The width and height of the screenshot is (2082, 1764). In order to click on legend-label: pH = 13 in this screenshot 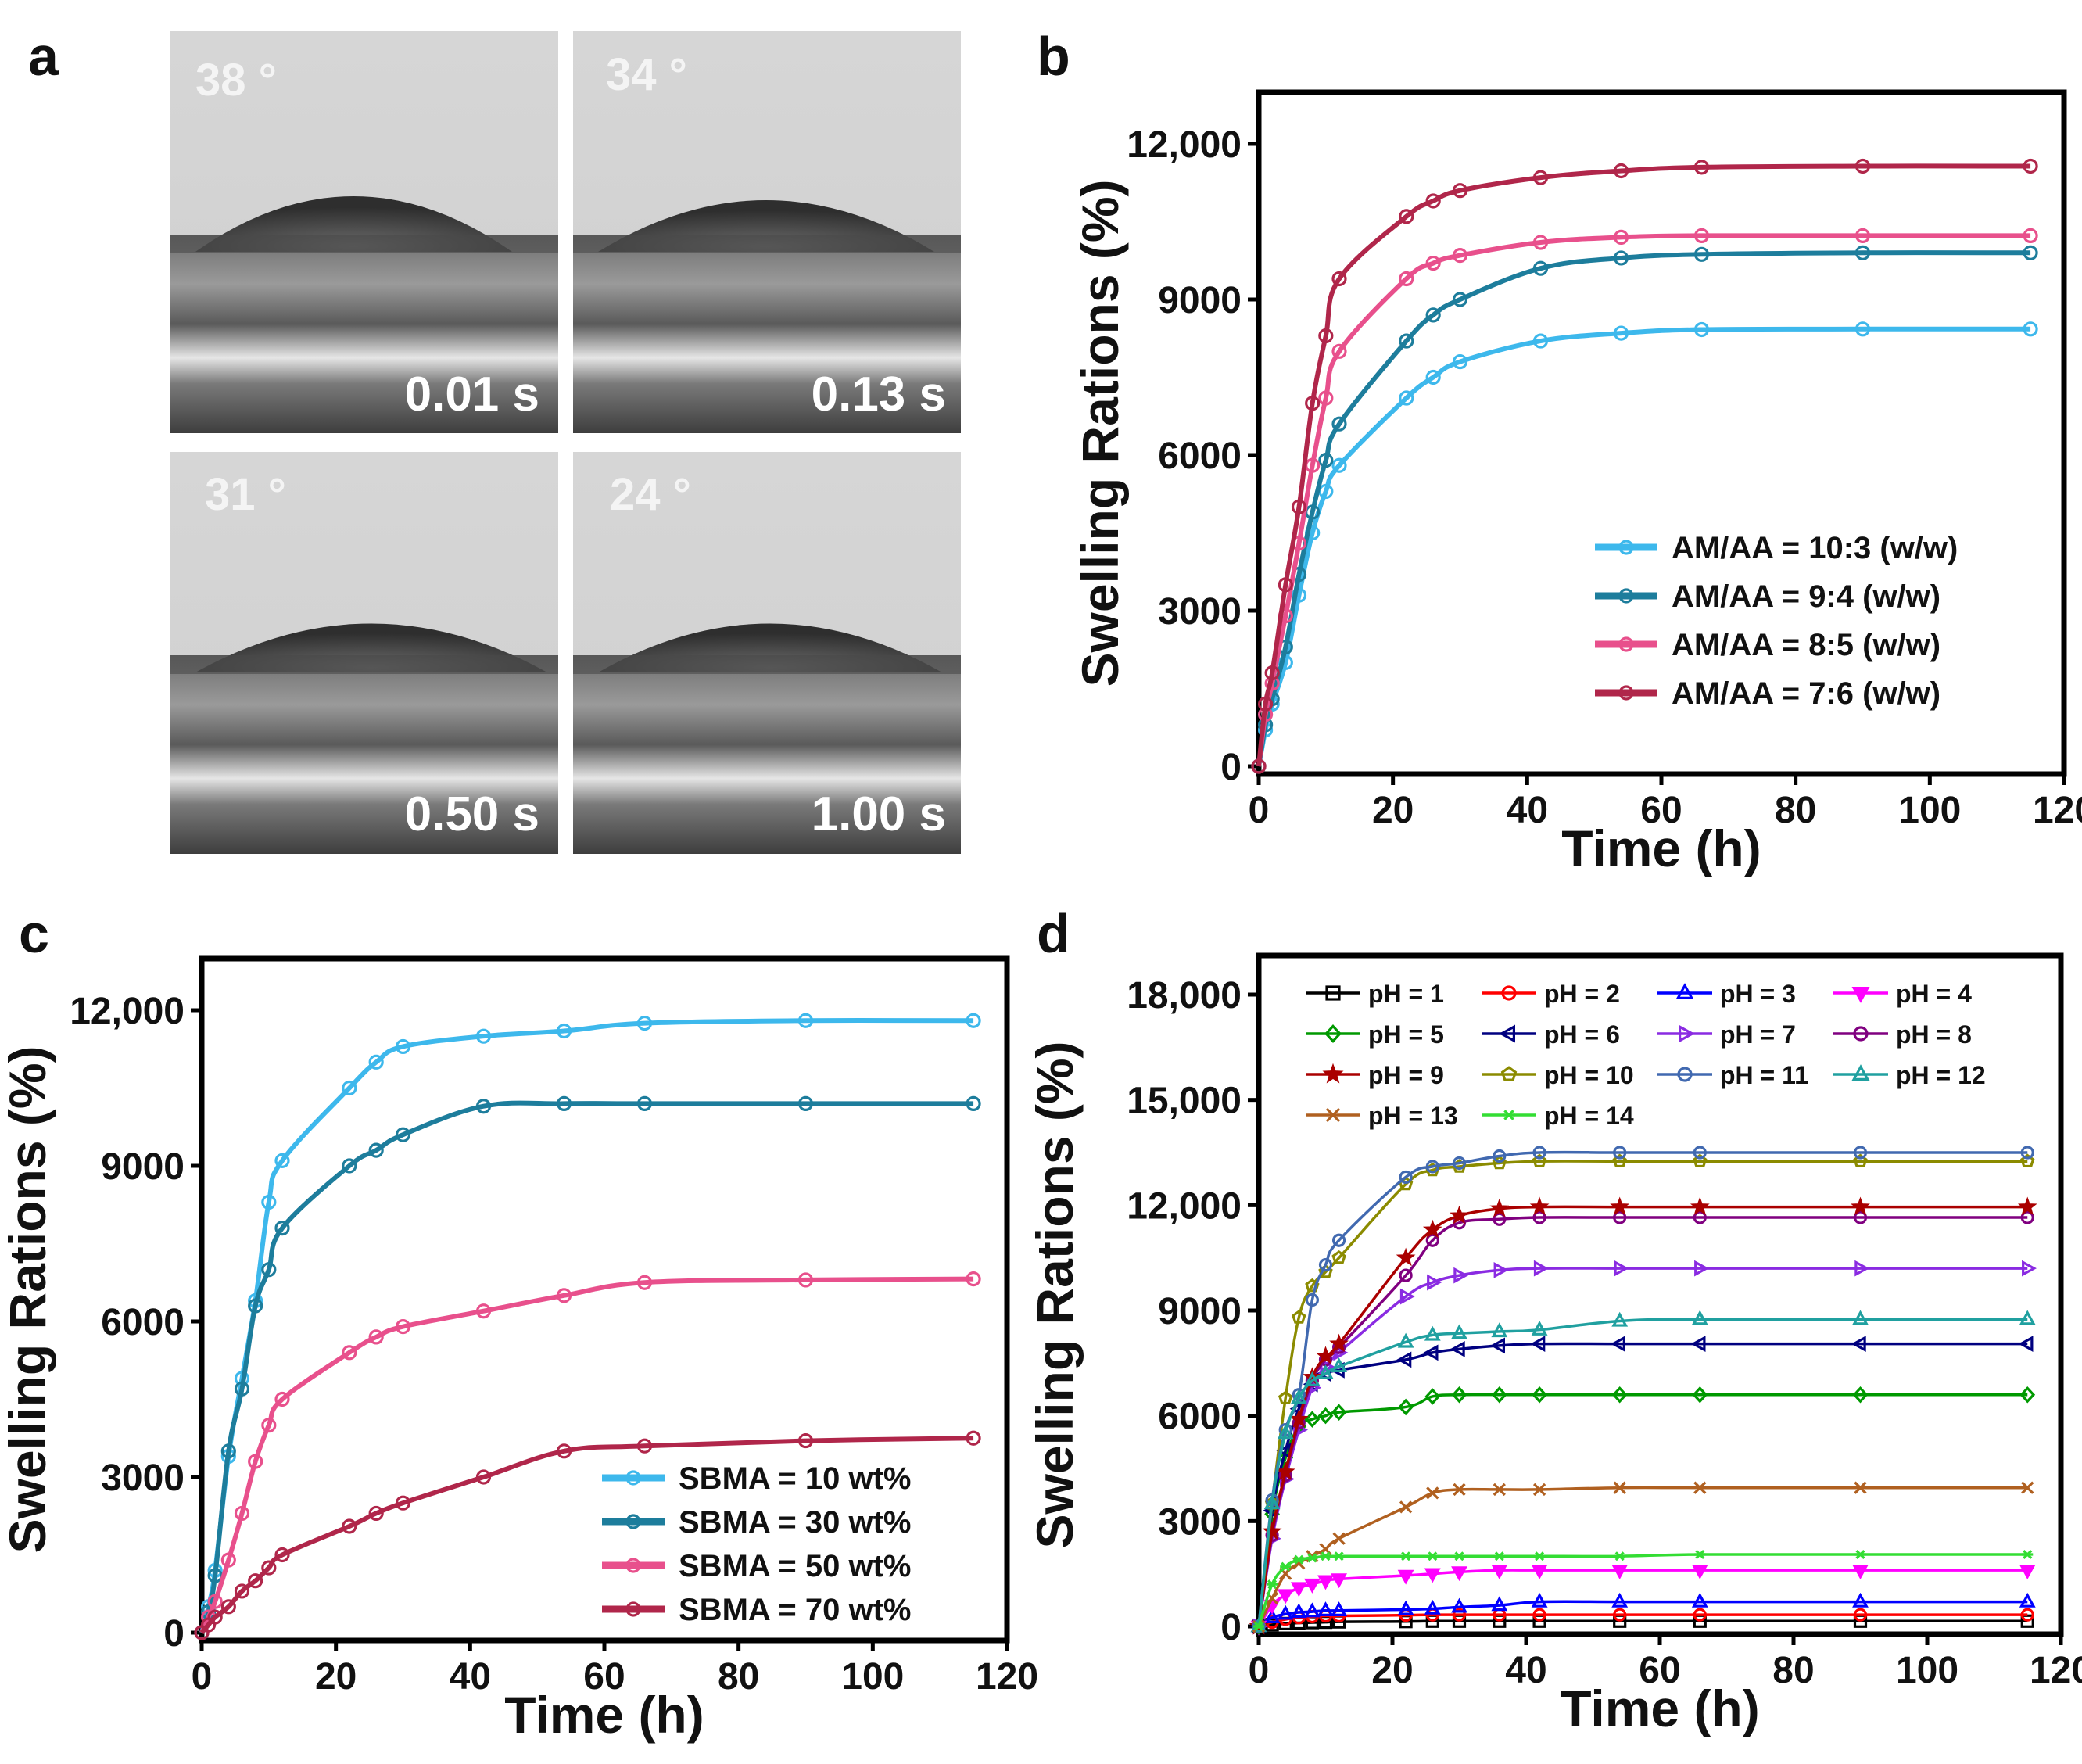, I will do `click(1413, 1116)`.